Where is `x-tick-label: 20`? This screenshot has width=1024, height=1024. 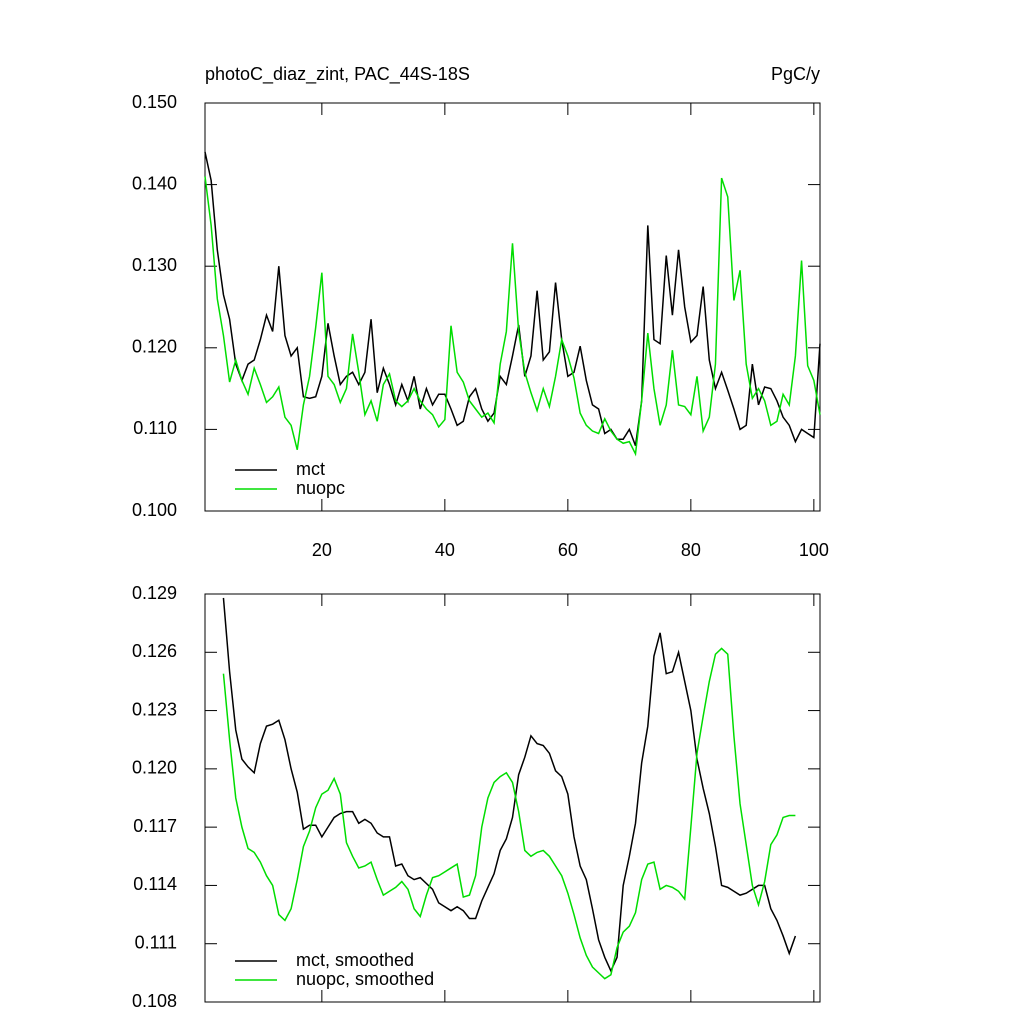
x-tick-label: 20 is located at coordinates (322, 550).